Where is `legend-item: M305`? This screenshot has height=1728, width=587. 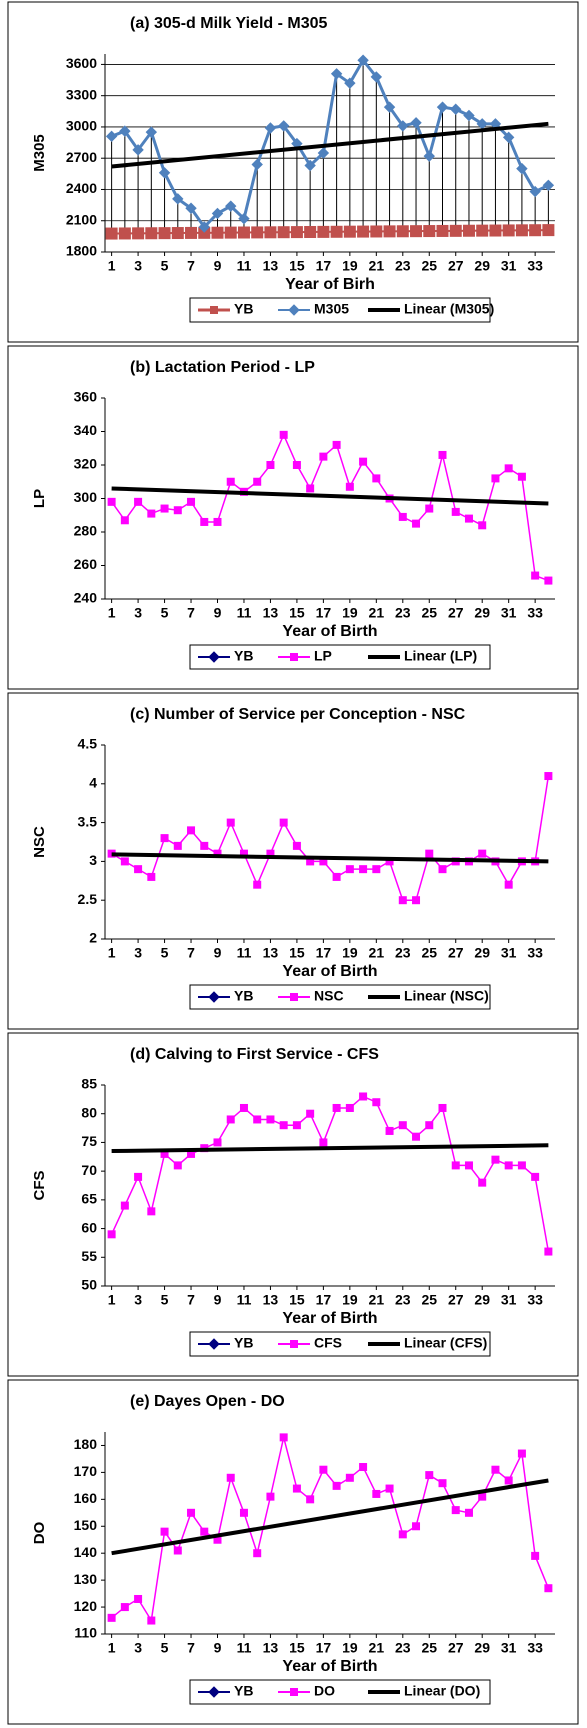 legend-item: M305 is located at coordinates (313, 309).